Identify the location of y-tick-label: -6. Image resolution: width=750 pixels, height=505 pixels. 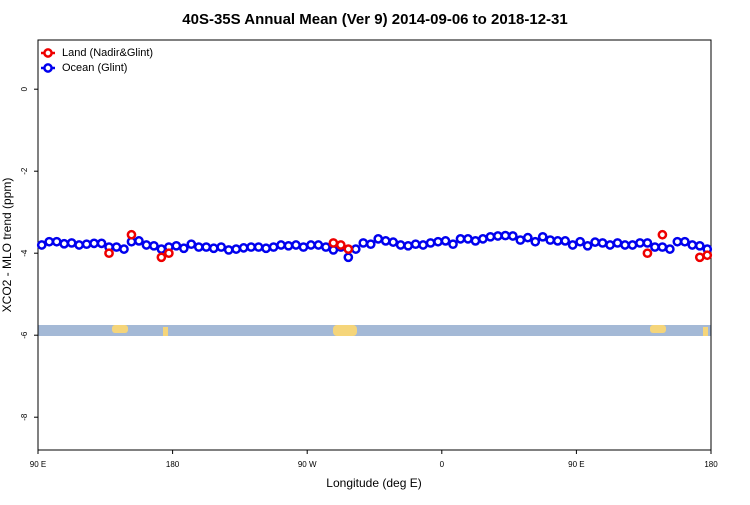
(24, 335).